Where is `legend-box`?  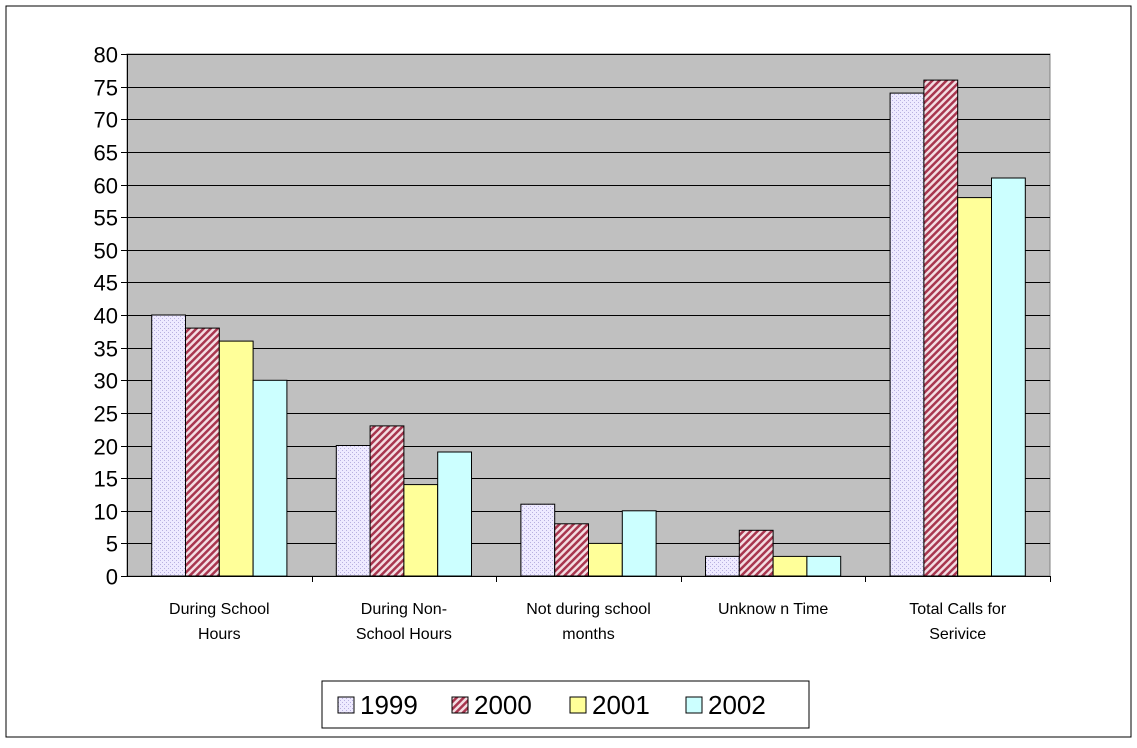
legend-box is located at coordinates (565, 704).